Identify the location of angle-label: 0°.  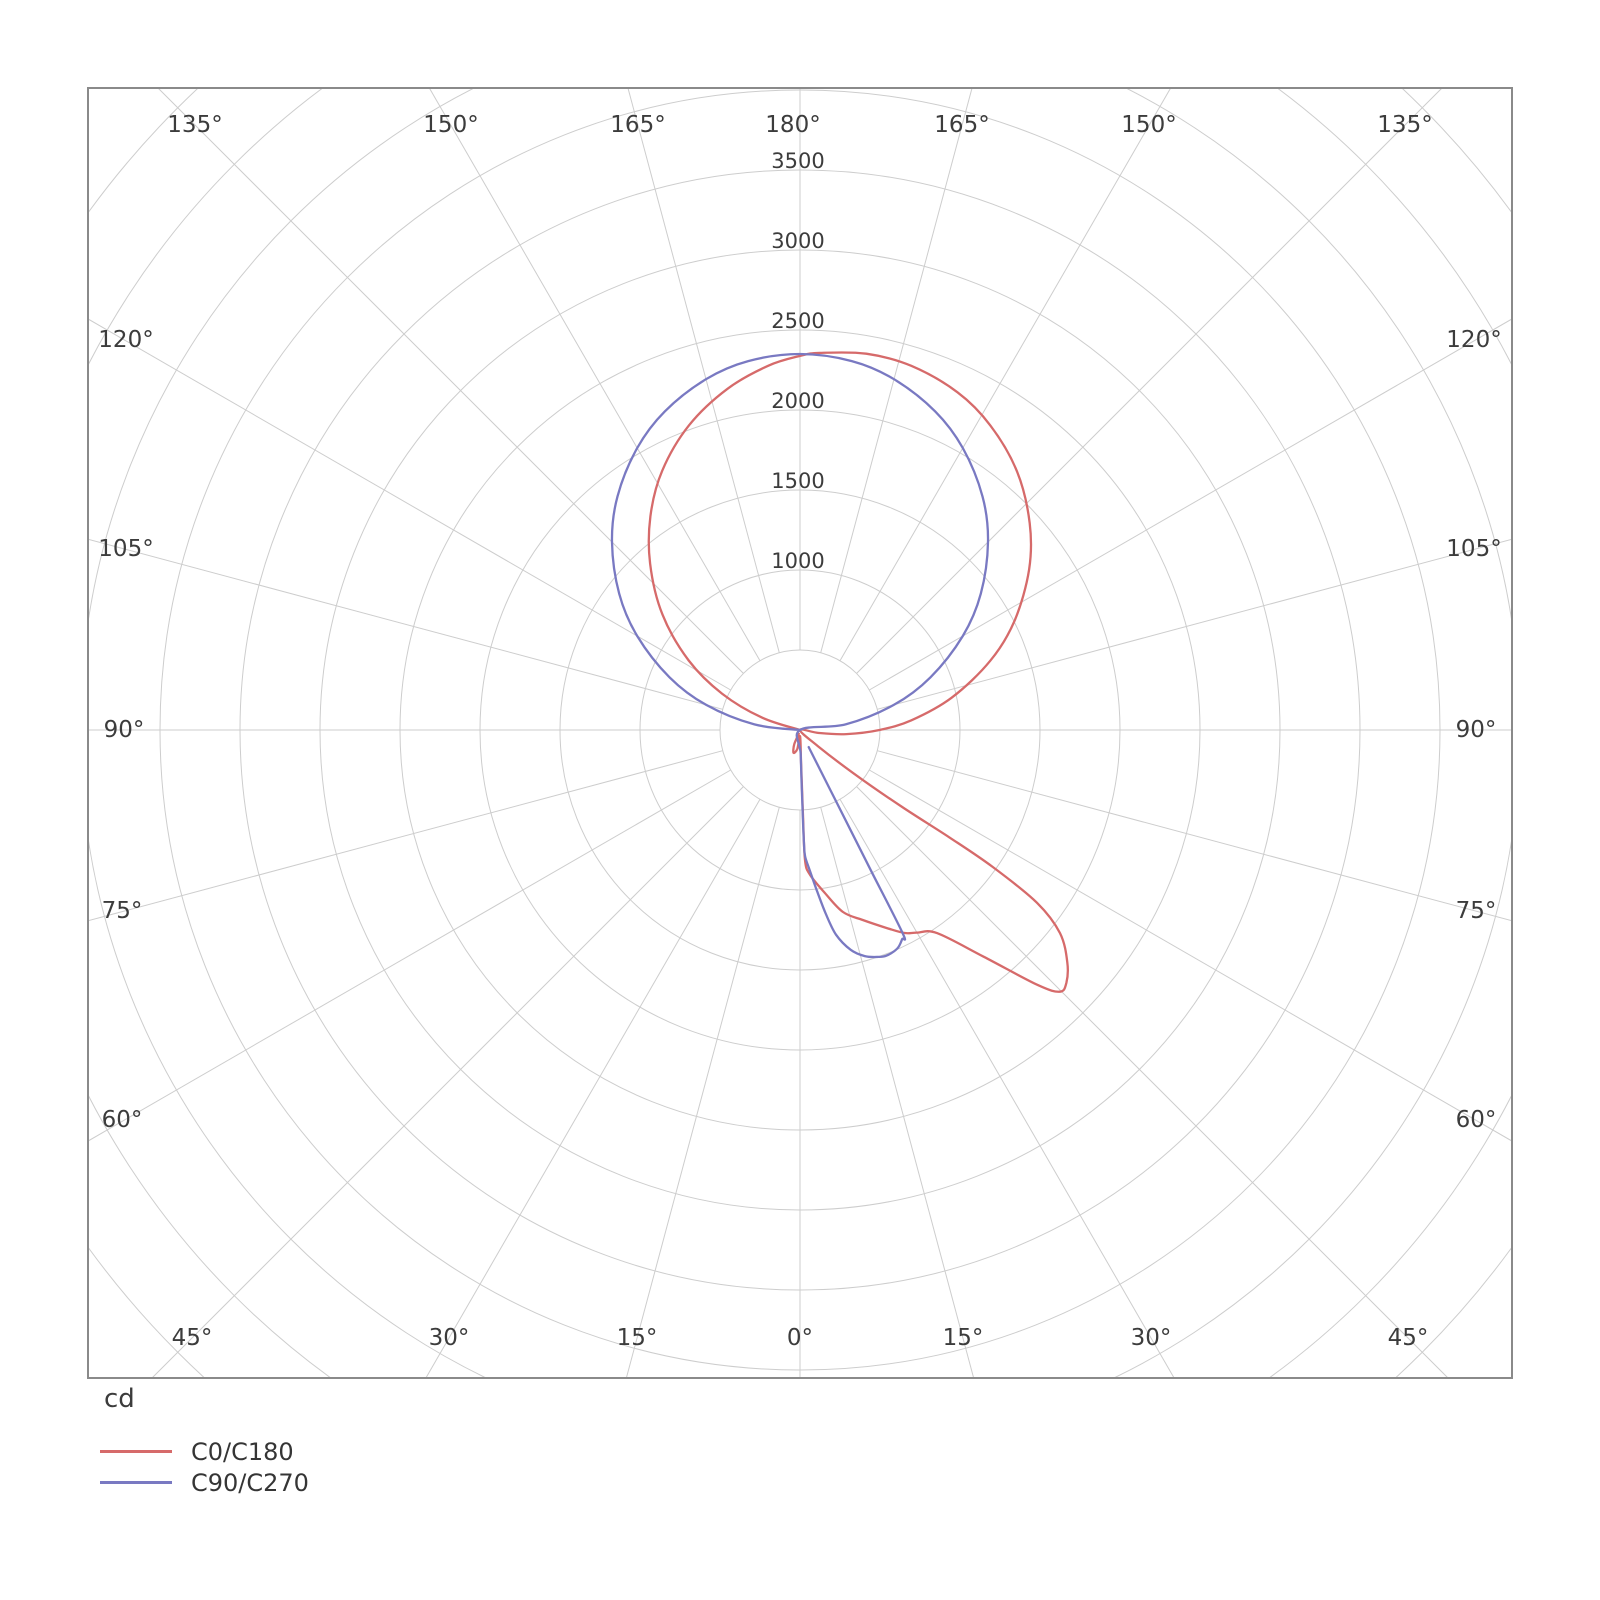
(800, 1338).